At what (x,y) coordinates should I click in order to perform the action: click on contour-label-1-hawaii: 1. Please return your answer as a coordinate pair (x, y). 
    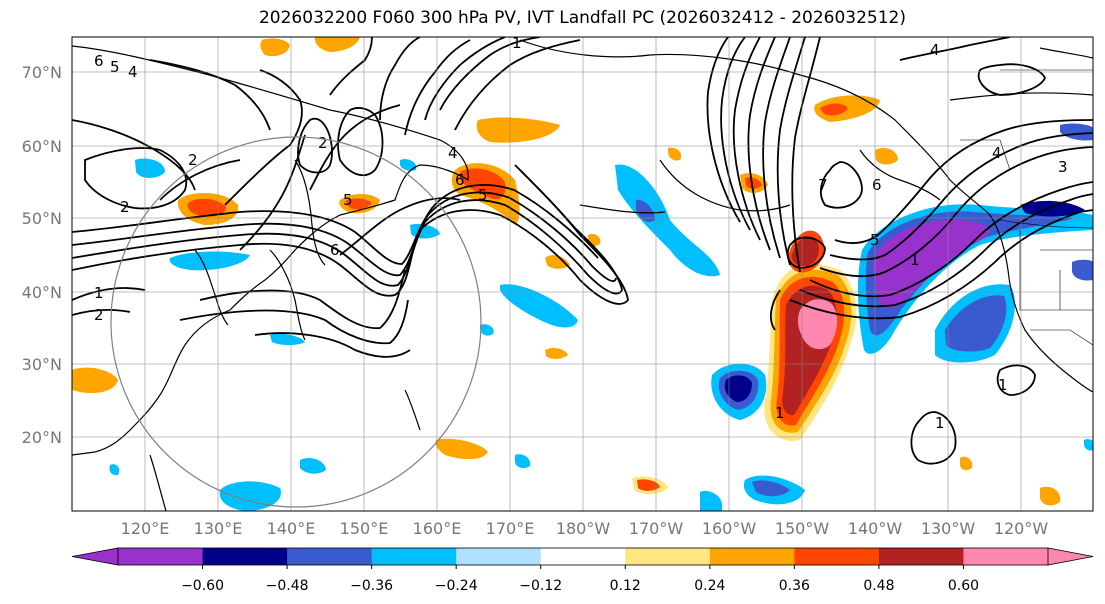
    Looking at the image, I should click on (940, 423).